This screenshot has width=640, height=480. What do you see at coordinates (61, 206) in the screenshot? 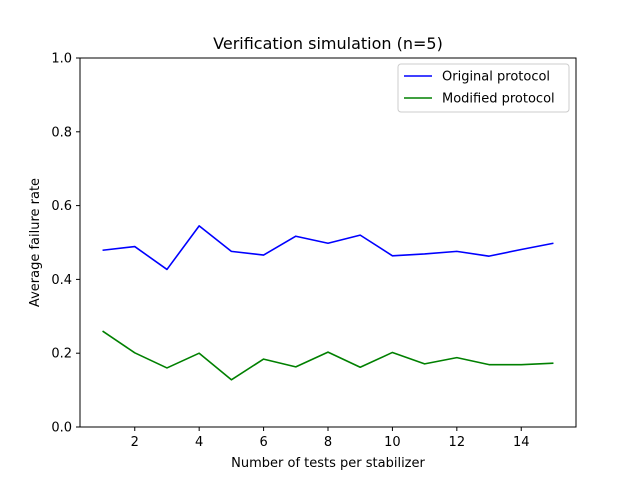
I see `y-tick-label: 0.6` at bounding box center [61, 206].